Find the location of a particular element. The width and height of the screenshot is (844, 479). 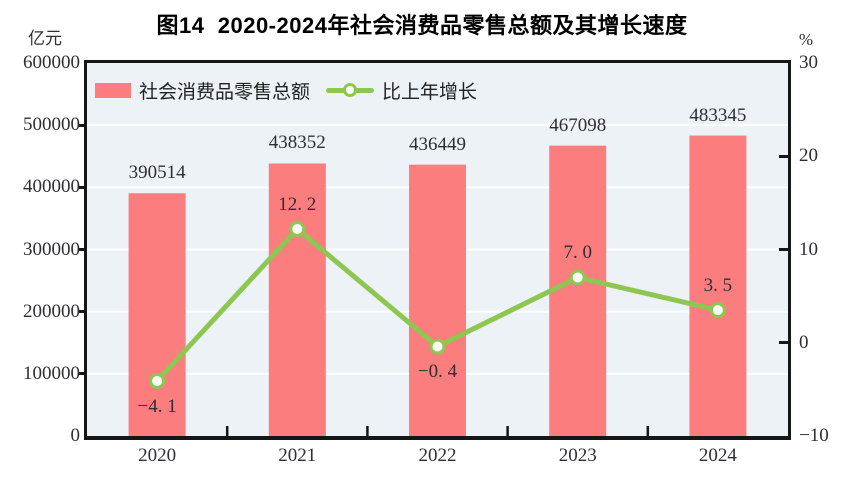

right-axis-unit: % is located at coordinates (806, 39).